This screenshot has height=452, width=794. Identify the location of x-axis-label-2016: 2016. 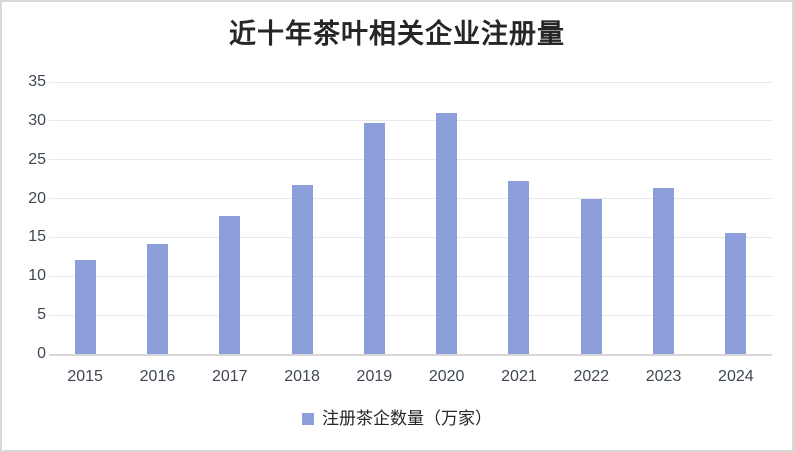
(157, 376).